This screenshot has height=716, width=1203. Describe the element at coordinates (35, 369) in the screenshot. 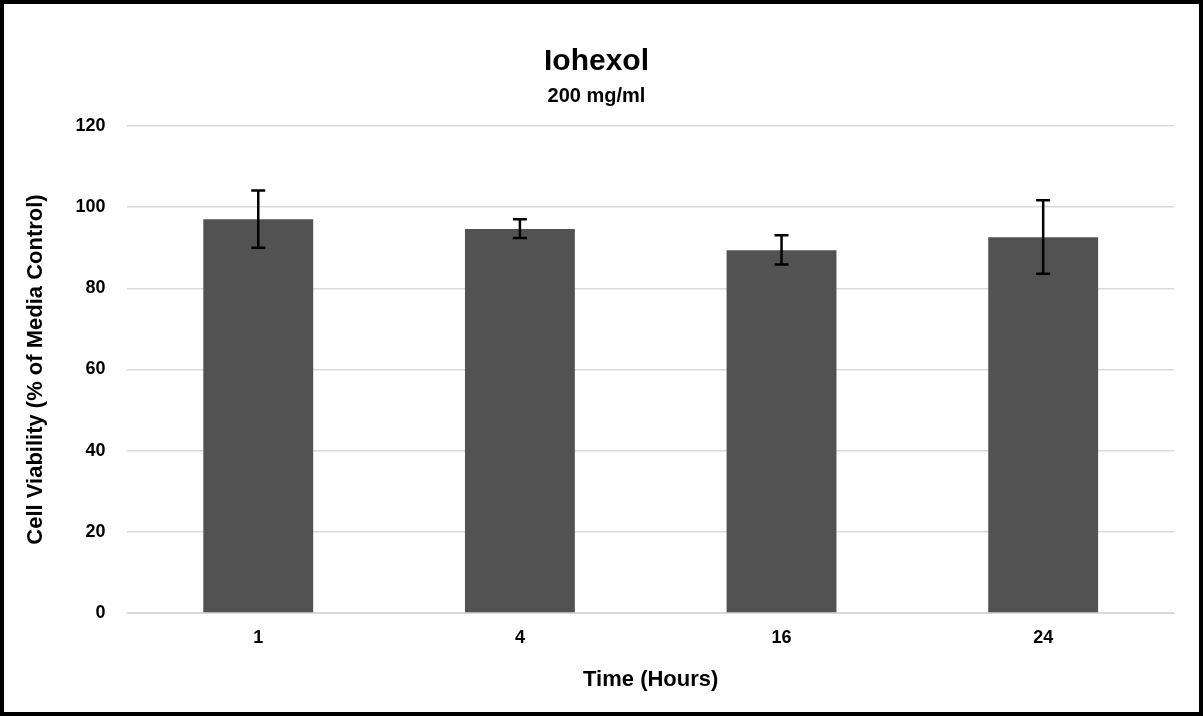

I see `y-axis-title: Cell Viability (% of Media Control)` at that location.